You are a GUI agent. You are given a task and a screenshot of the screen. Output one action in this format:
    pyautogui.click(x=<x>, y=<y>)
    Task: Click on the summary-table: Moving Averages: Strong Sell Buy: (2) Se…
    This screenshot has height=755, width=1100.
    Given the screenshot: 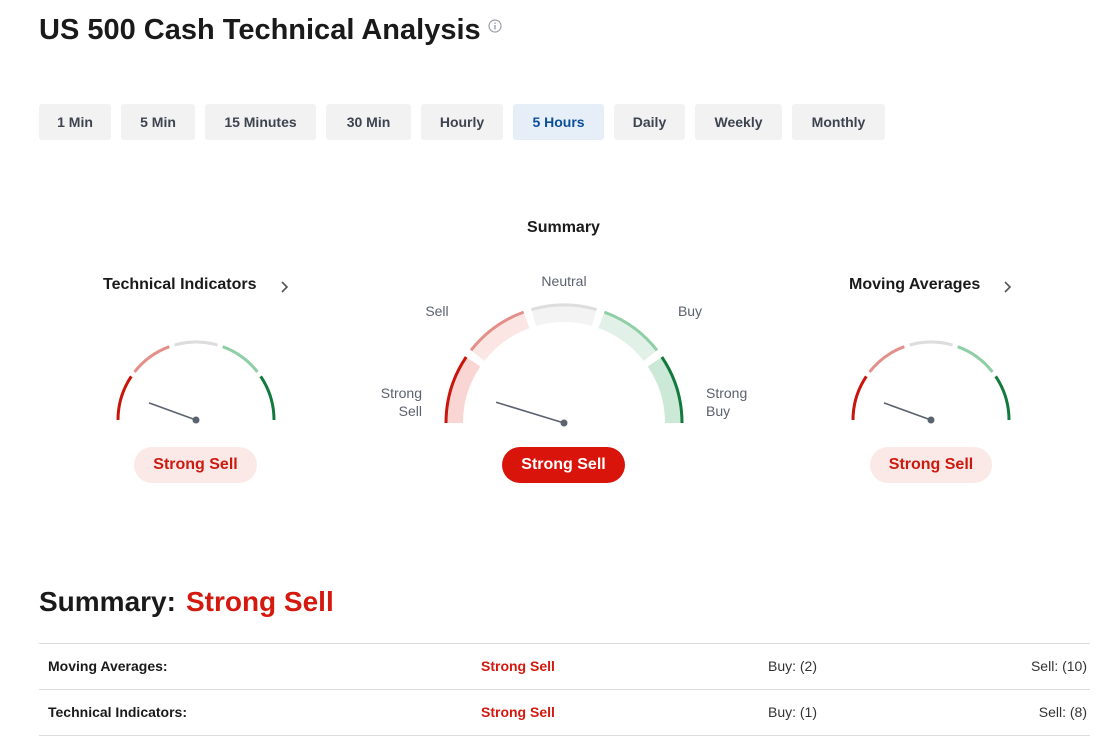 What is the action you would take?
    pyautogui.click(x=564, y=689)
    